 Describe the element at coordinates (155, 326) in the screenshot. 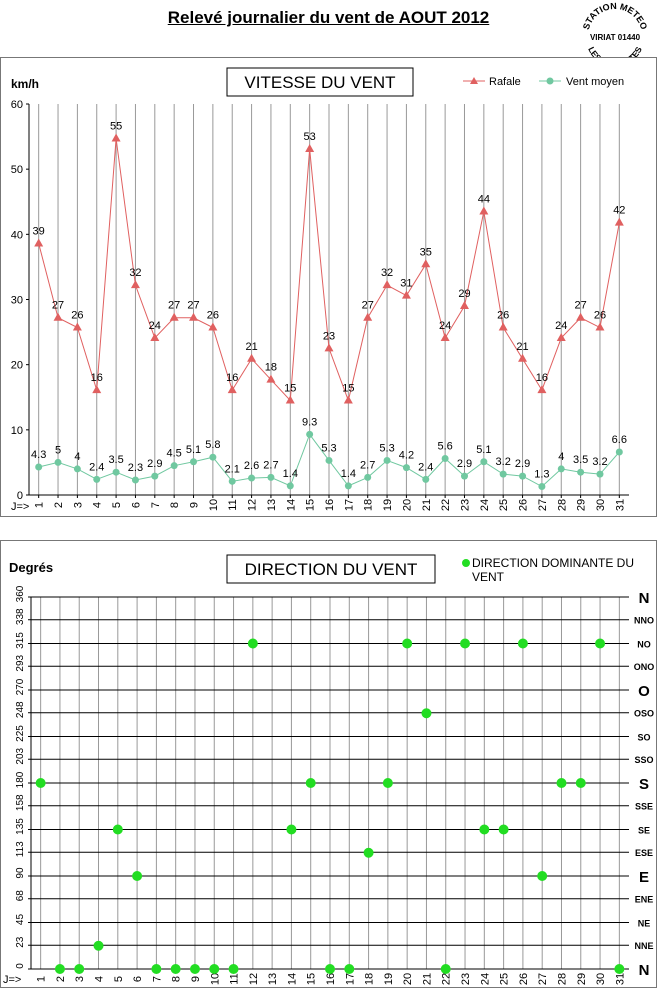

I see `gust-data-label: 24` at that location.